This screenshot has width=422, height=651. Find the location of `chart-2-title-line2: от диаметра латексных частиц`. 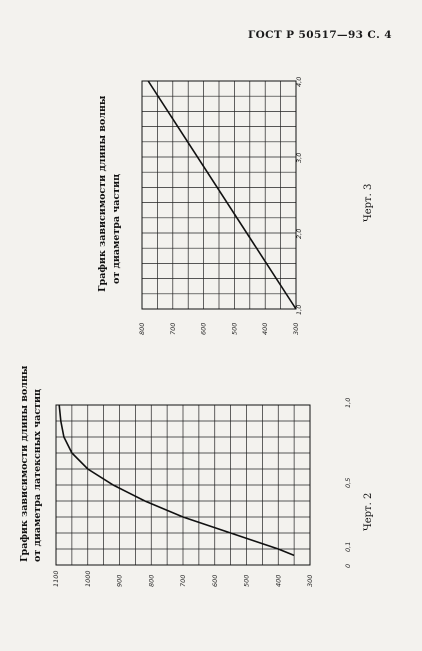

chart-2-title-line2: от диаметра латексных частиц is located at coordinates (37, 475).